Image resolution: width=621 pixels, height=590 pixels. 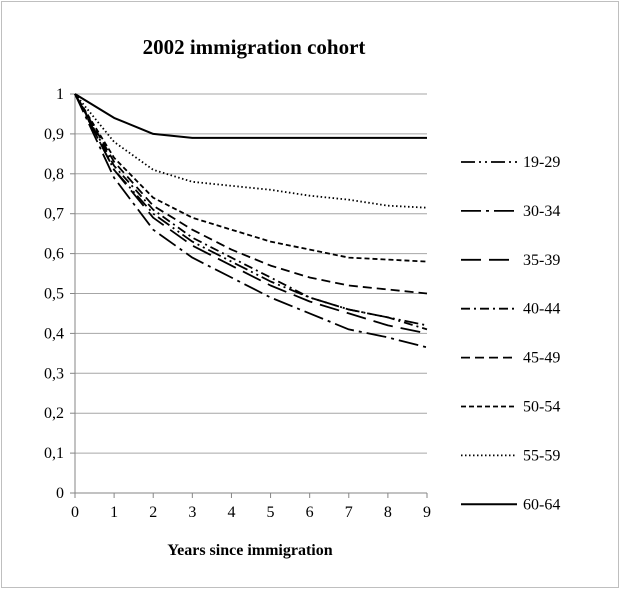 I want to click on x-tick-label: 5, so click(x=271, y=512).